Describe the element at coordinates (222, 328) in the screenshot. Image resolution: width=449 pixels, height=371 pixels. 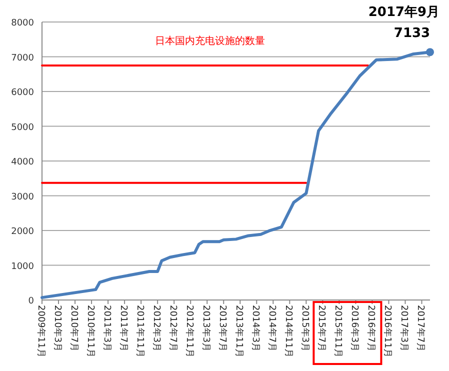
I see `x-tick-label: 2013年7月` at that location.